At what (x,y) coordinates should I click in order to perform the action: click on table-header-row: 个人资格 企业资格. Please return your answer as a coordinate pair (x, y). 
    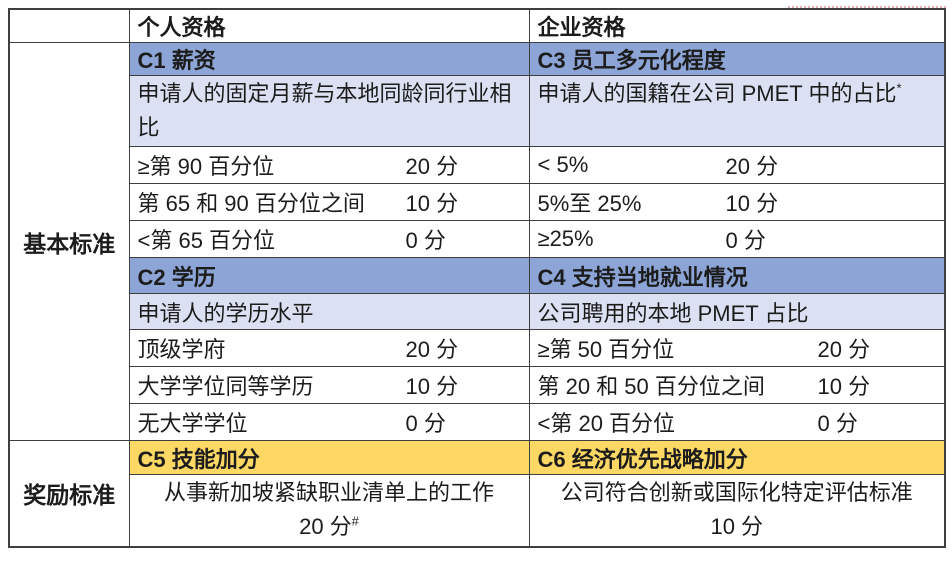
    Looking at the image, I should click on (477, 25).